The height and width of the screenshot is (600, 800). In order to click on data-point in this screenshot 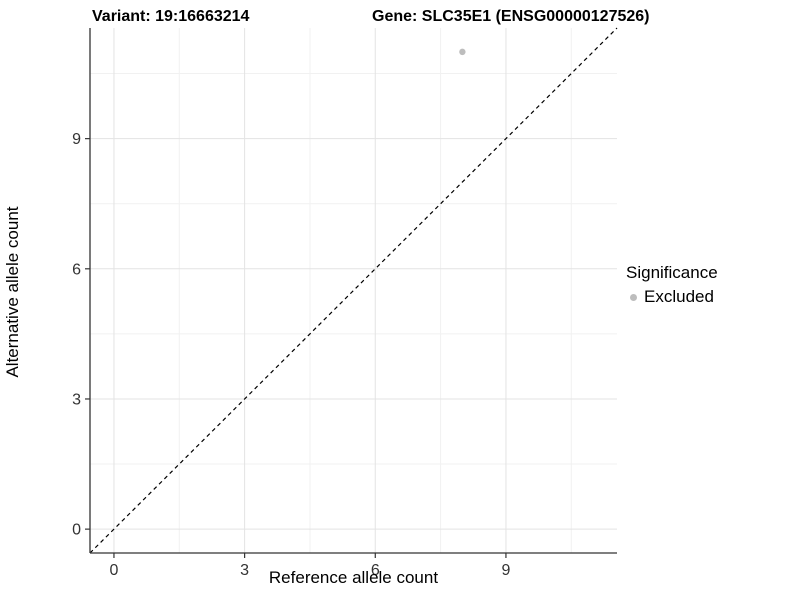, I will do `click(462, 52)`.